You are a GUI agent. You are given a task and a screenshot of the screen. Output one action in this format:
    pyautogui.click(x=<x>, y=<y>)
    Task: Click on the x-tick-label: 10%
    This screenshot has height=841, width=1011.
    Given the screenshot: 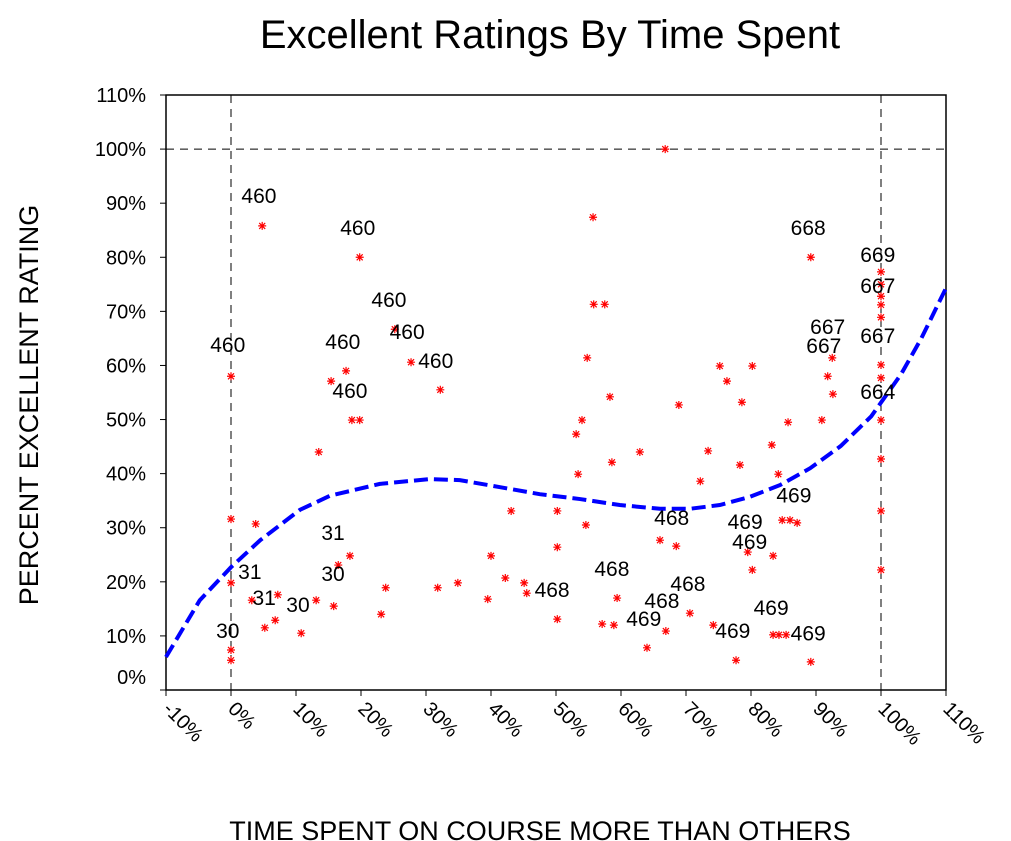 What is the action you would take?
    pyautogui.click(x=310, y=720)
    